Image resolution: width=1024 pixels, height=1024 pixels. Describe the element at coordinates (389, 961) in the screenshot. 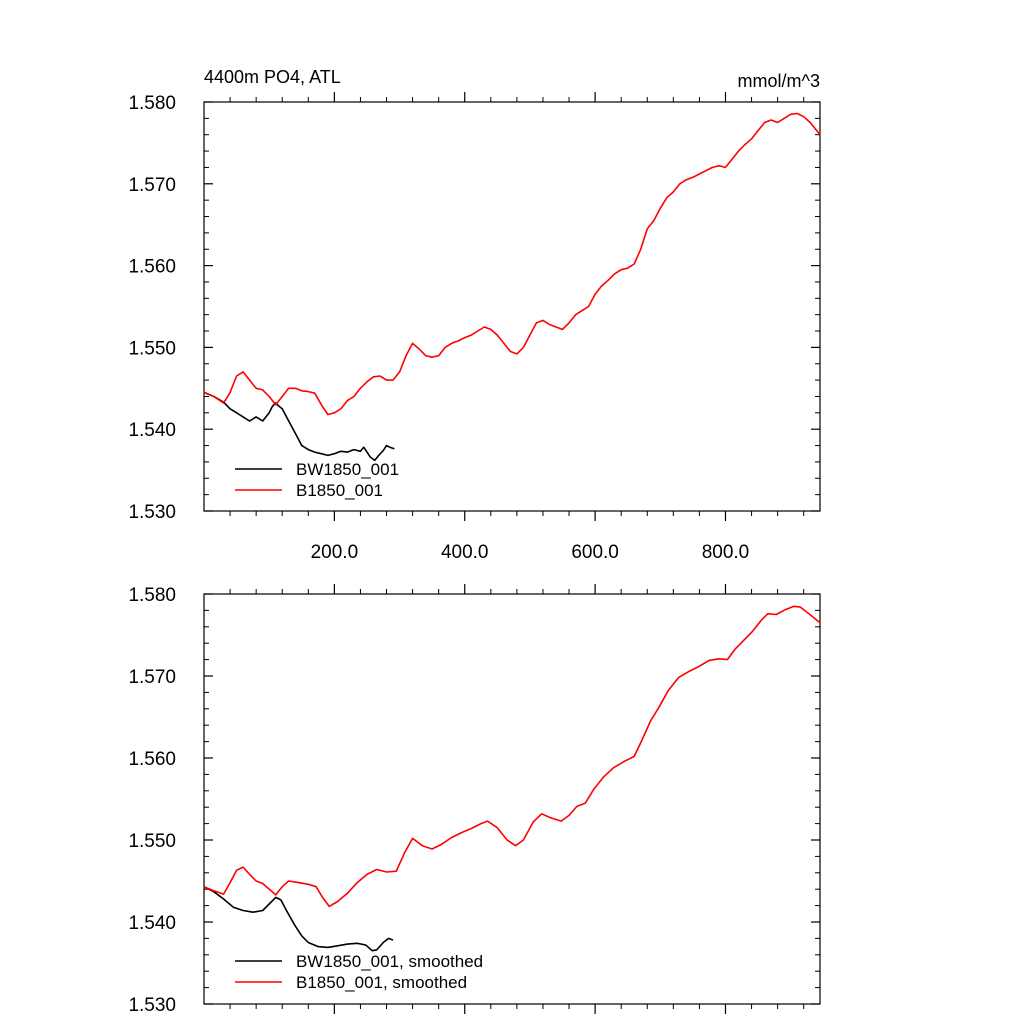

I see `legend-label-1: BW1850_001, smoothed` at that location.